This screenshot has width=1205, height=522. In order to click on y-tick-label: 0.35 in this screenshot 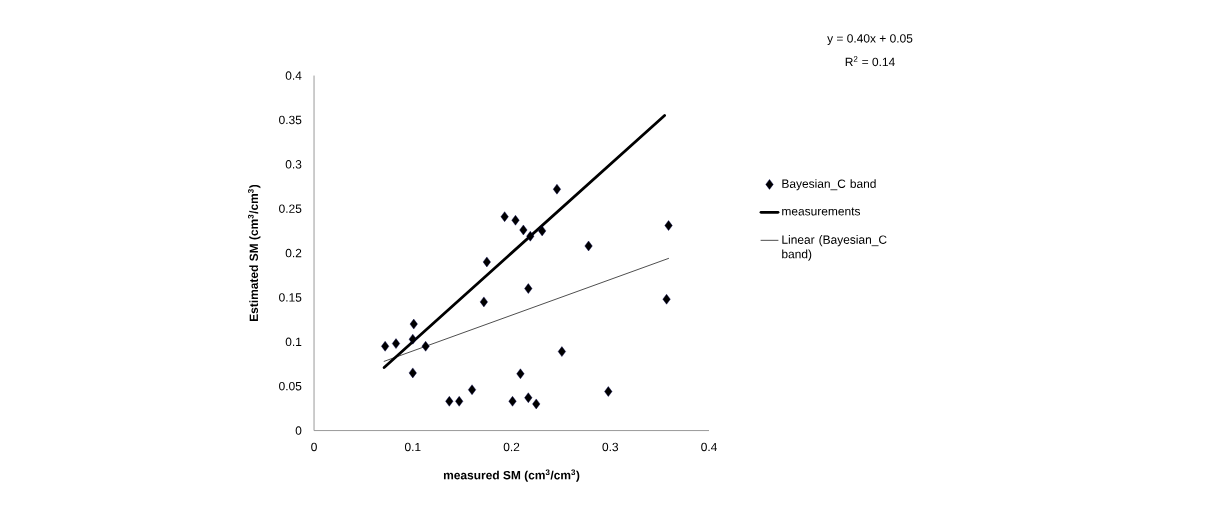, I will do `click(290, 120)`.